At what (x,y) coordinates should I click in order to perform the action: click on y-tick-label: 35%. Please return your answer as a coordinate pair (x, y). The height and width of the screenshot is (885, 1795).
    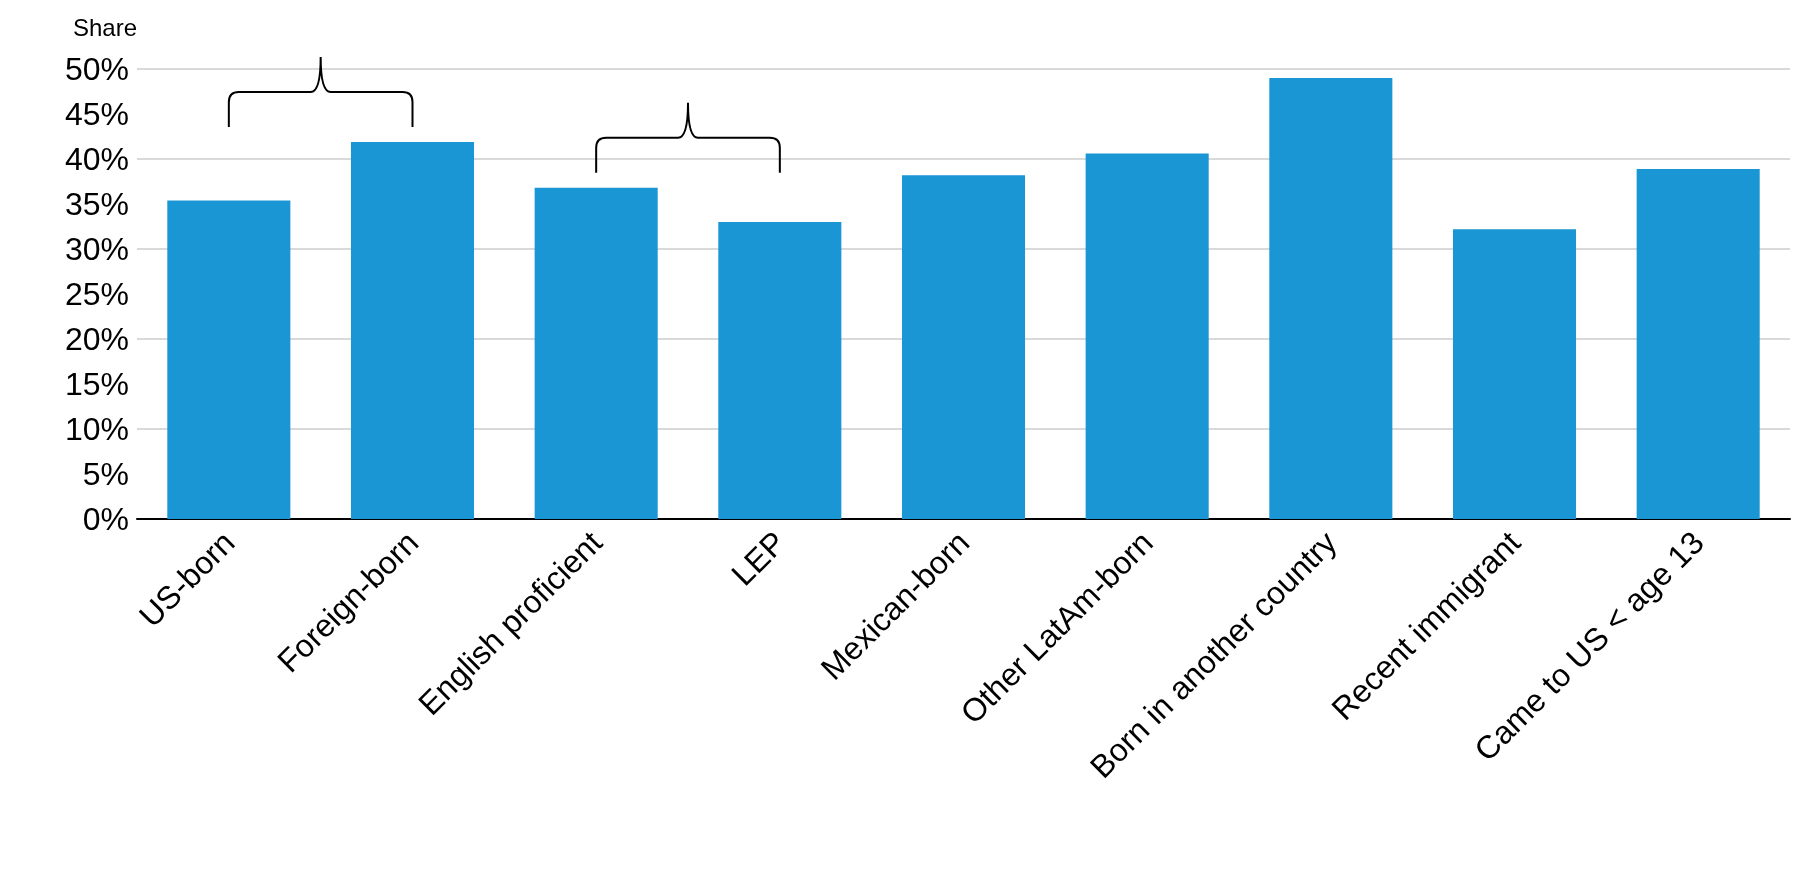
    Looking at the image, I should click on (96, 204).